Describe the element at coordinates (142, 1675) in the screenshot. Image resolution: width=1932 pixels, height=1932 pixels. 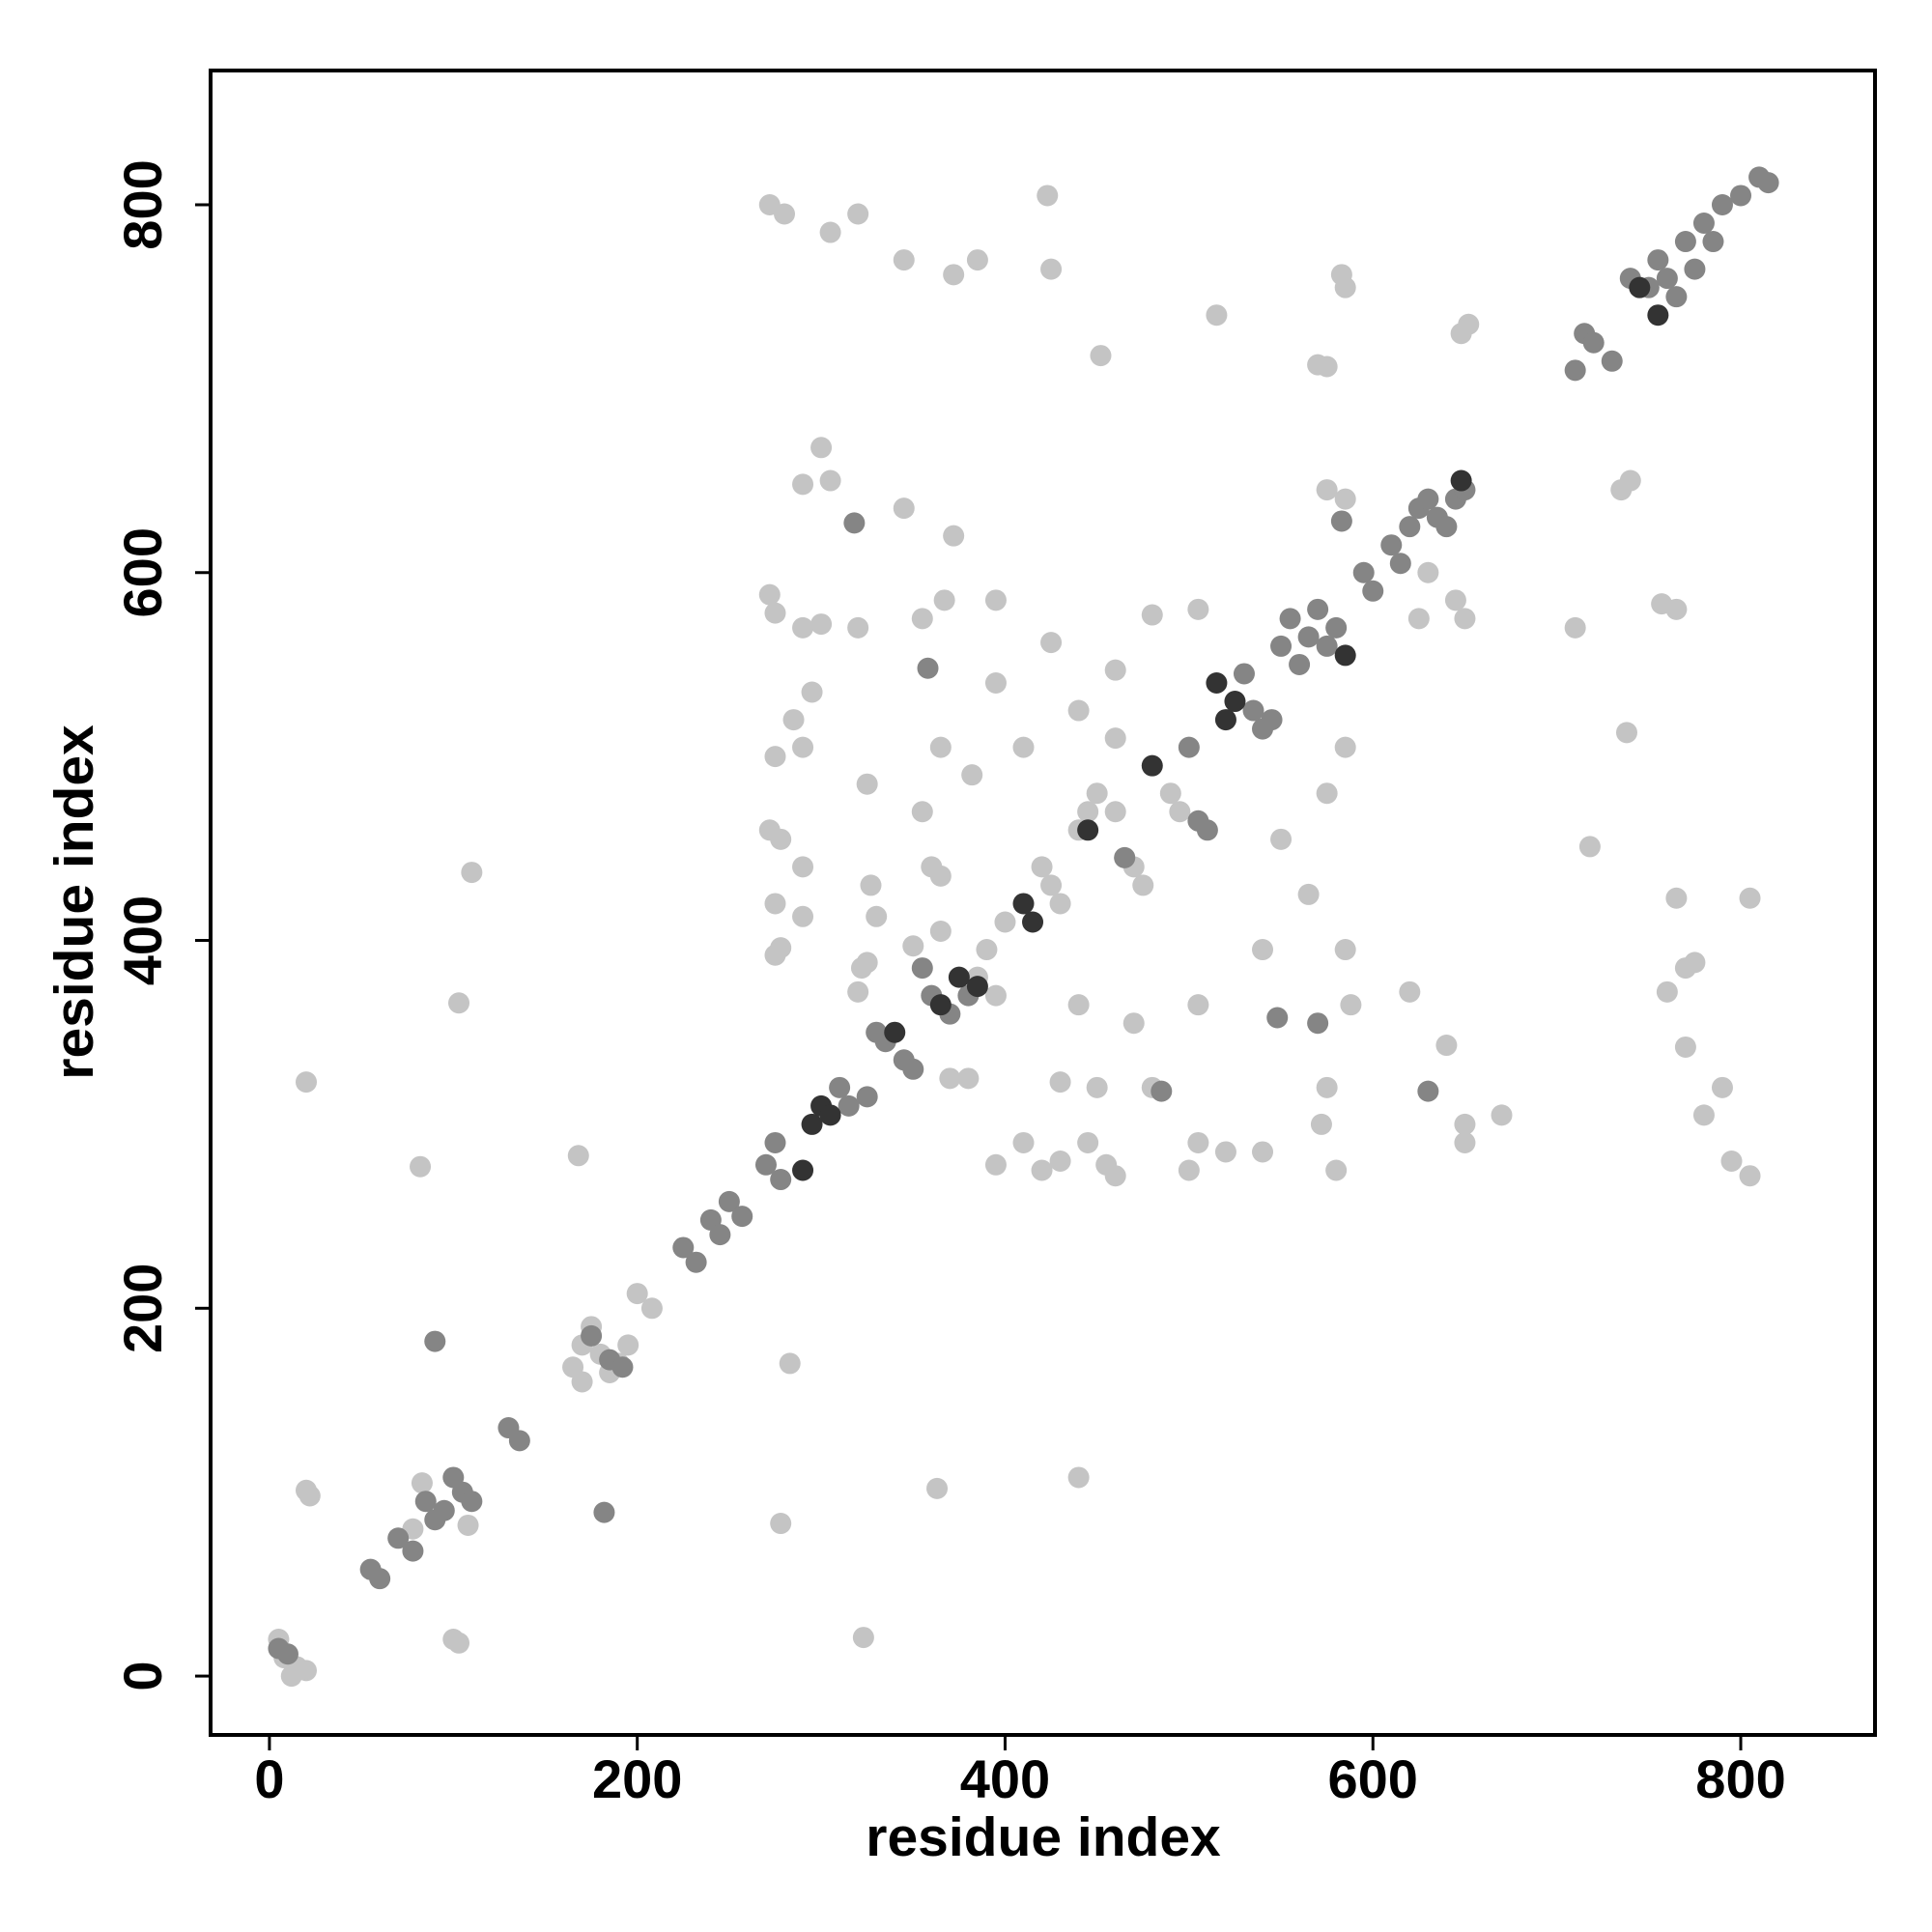
I see `y-tick-label: 0` at that location.